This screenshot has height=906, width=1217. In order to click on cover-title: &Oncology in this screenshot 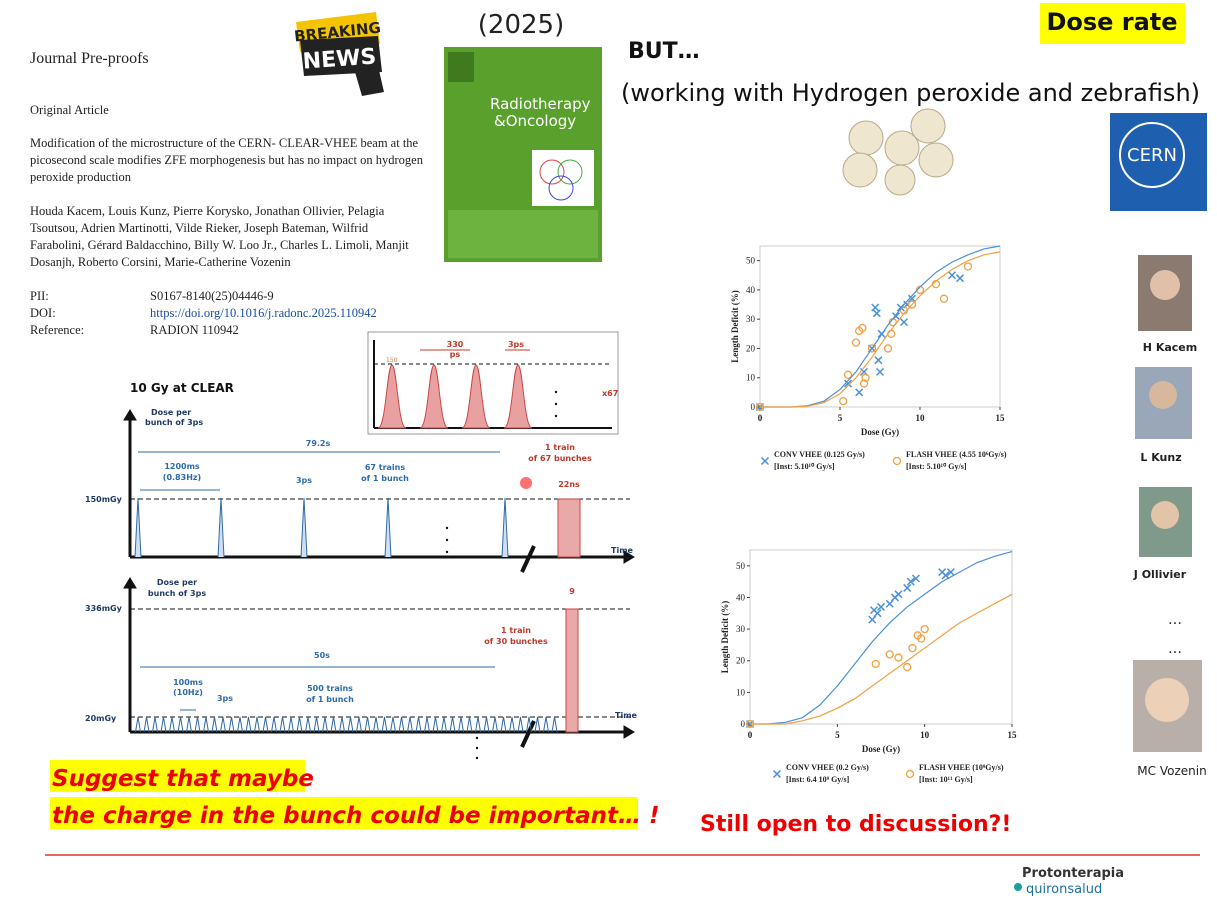, I will do `click(535, 121)`.